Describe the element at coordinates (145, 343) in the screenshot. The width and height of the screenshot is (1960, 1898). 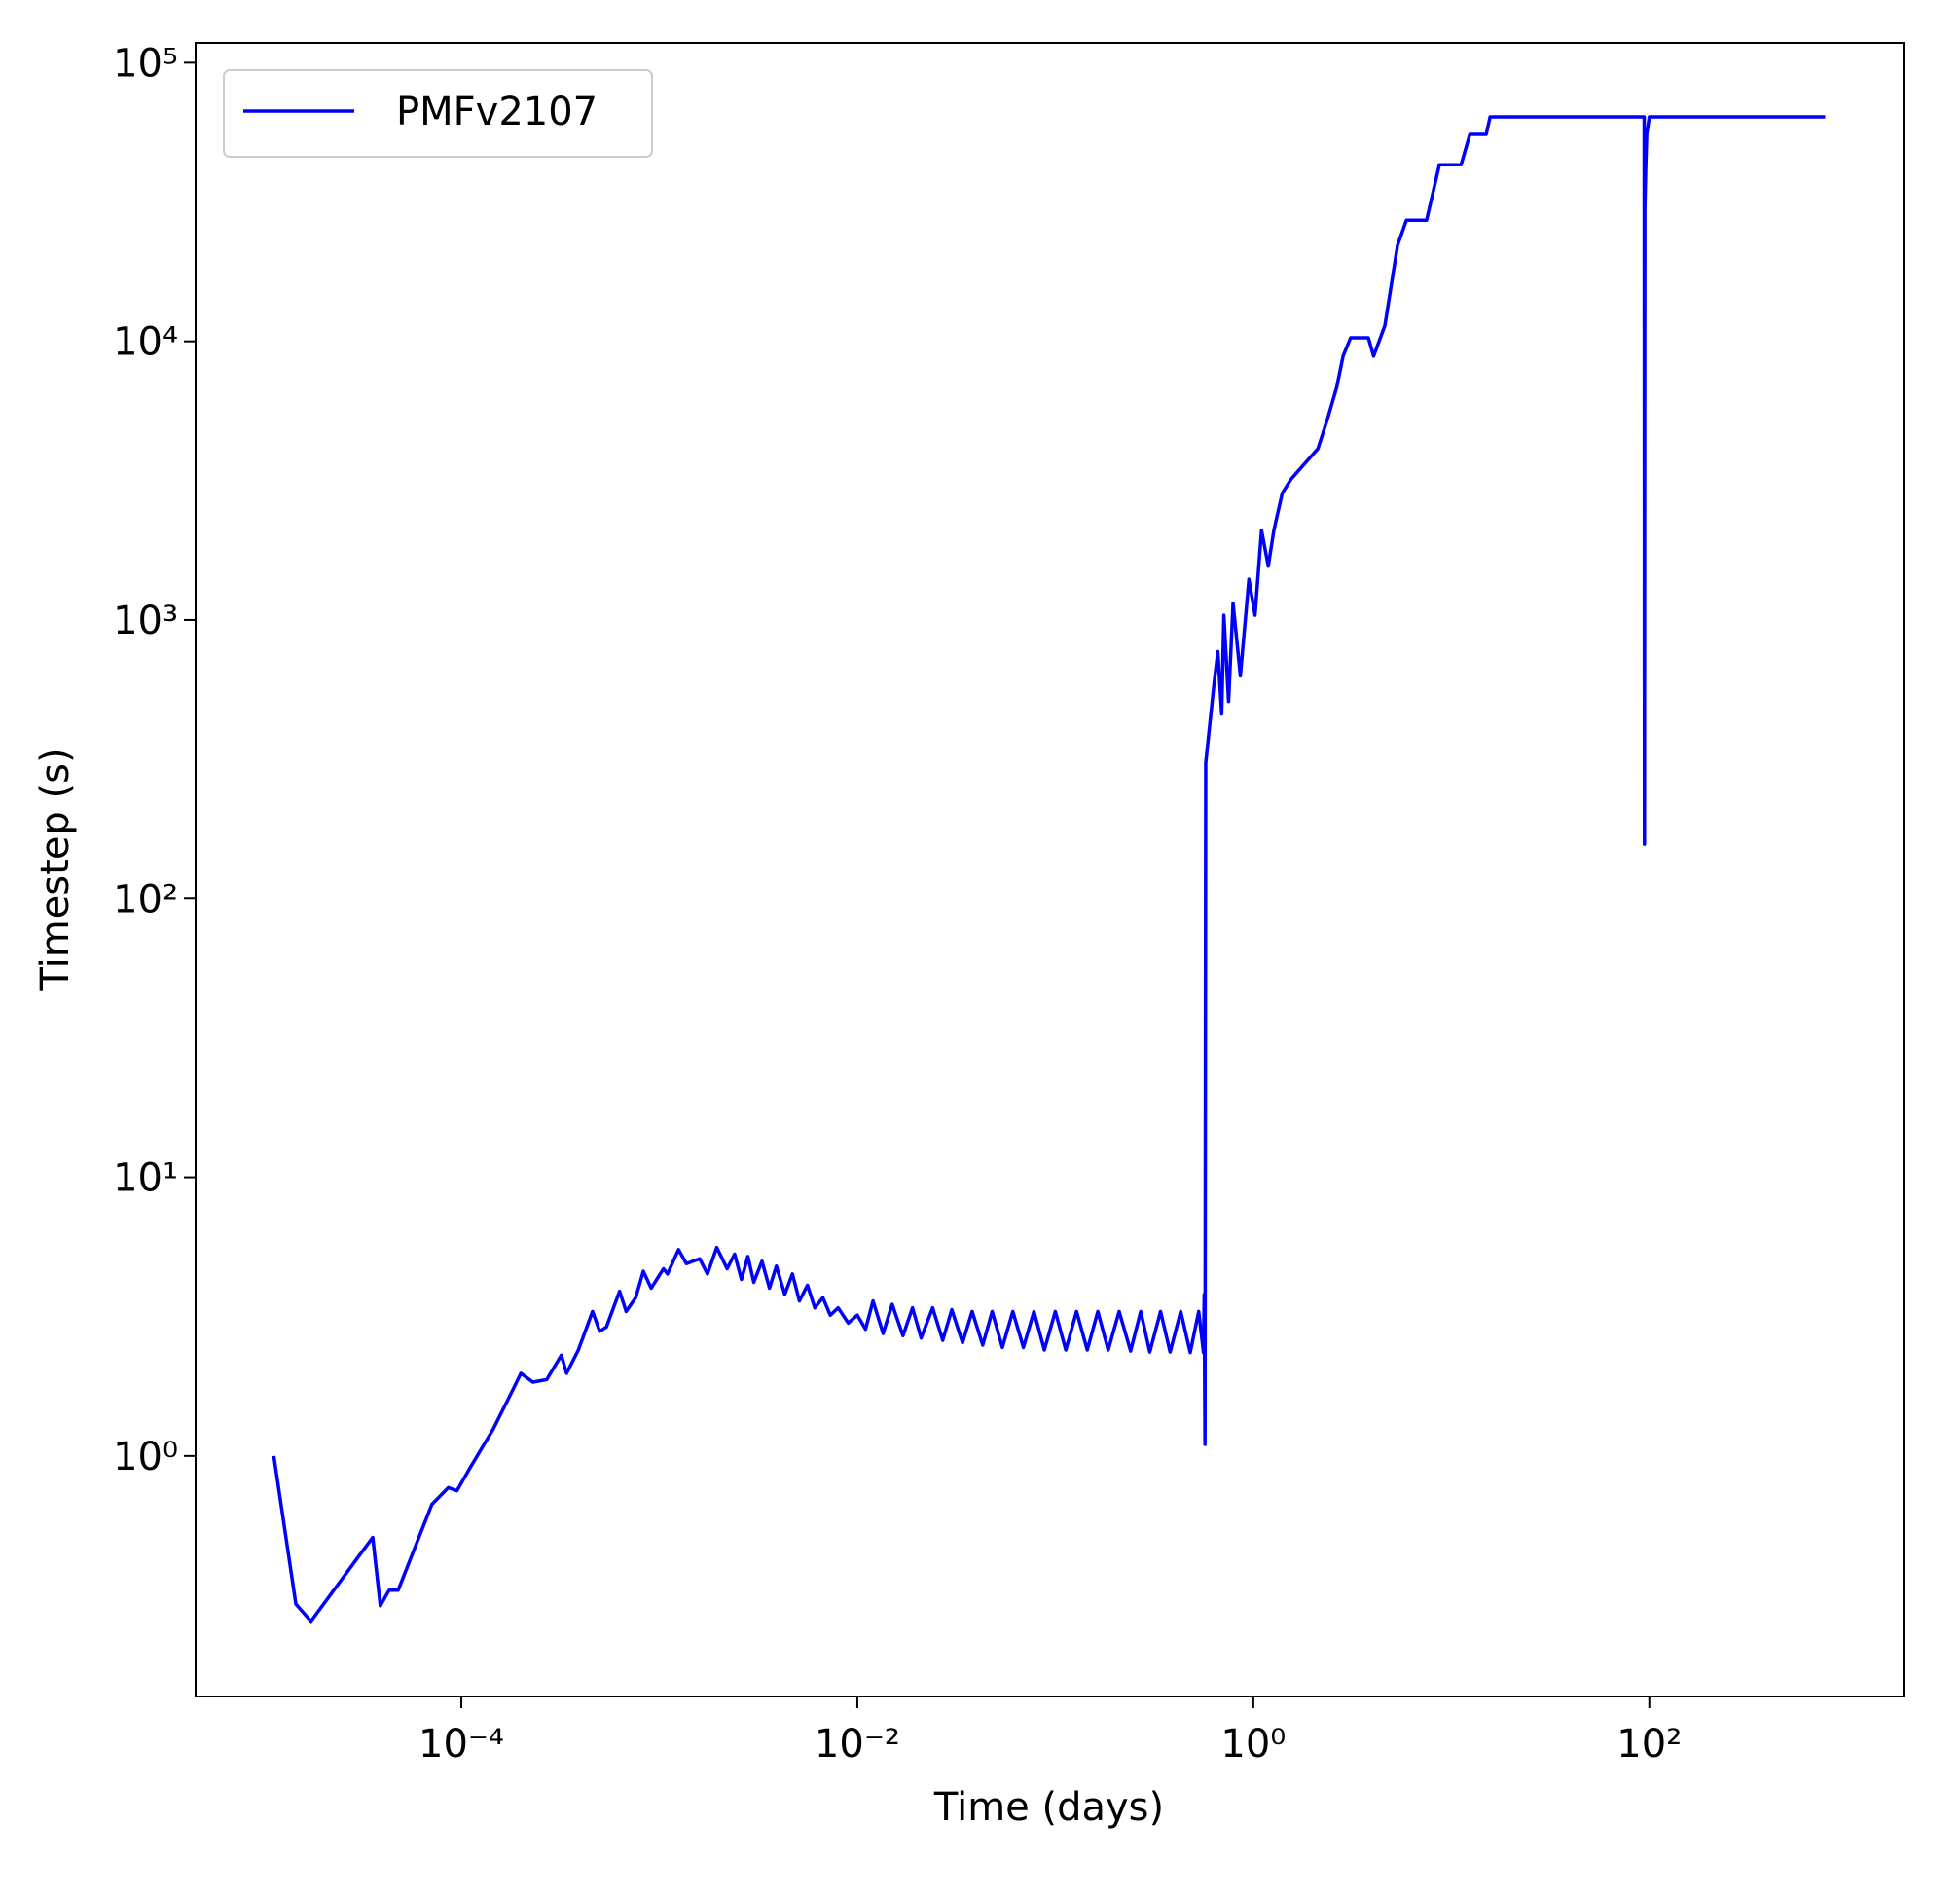
I see `y-tick-label: 10⁴` at that location.